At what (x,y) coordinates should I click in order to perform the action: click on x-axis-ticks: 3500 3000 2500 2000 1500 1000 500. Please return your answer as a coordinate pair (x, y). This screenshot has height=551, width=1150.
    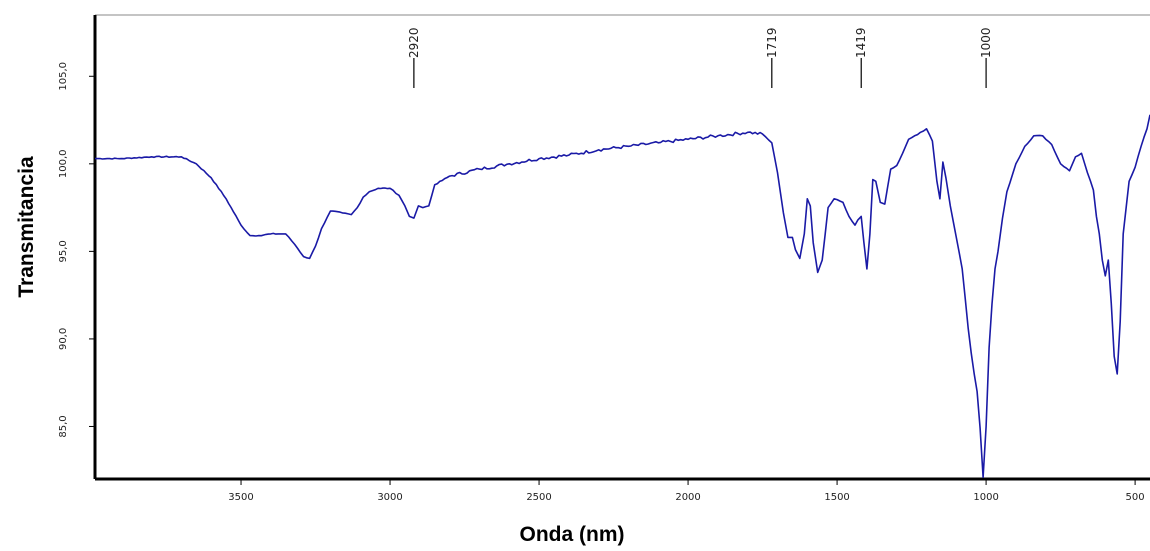
    Looking at the image, I should click on (686, 491).